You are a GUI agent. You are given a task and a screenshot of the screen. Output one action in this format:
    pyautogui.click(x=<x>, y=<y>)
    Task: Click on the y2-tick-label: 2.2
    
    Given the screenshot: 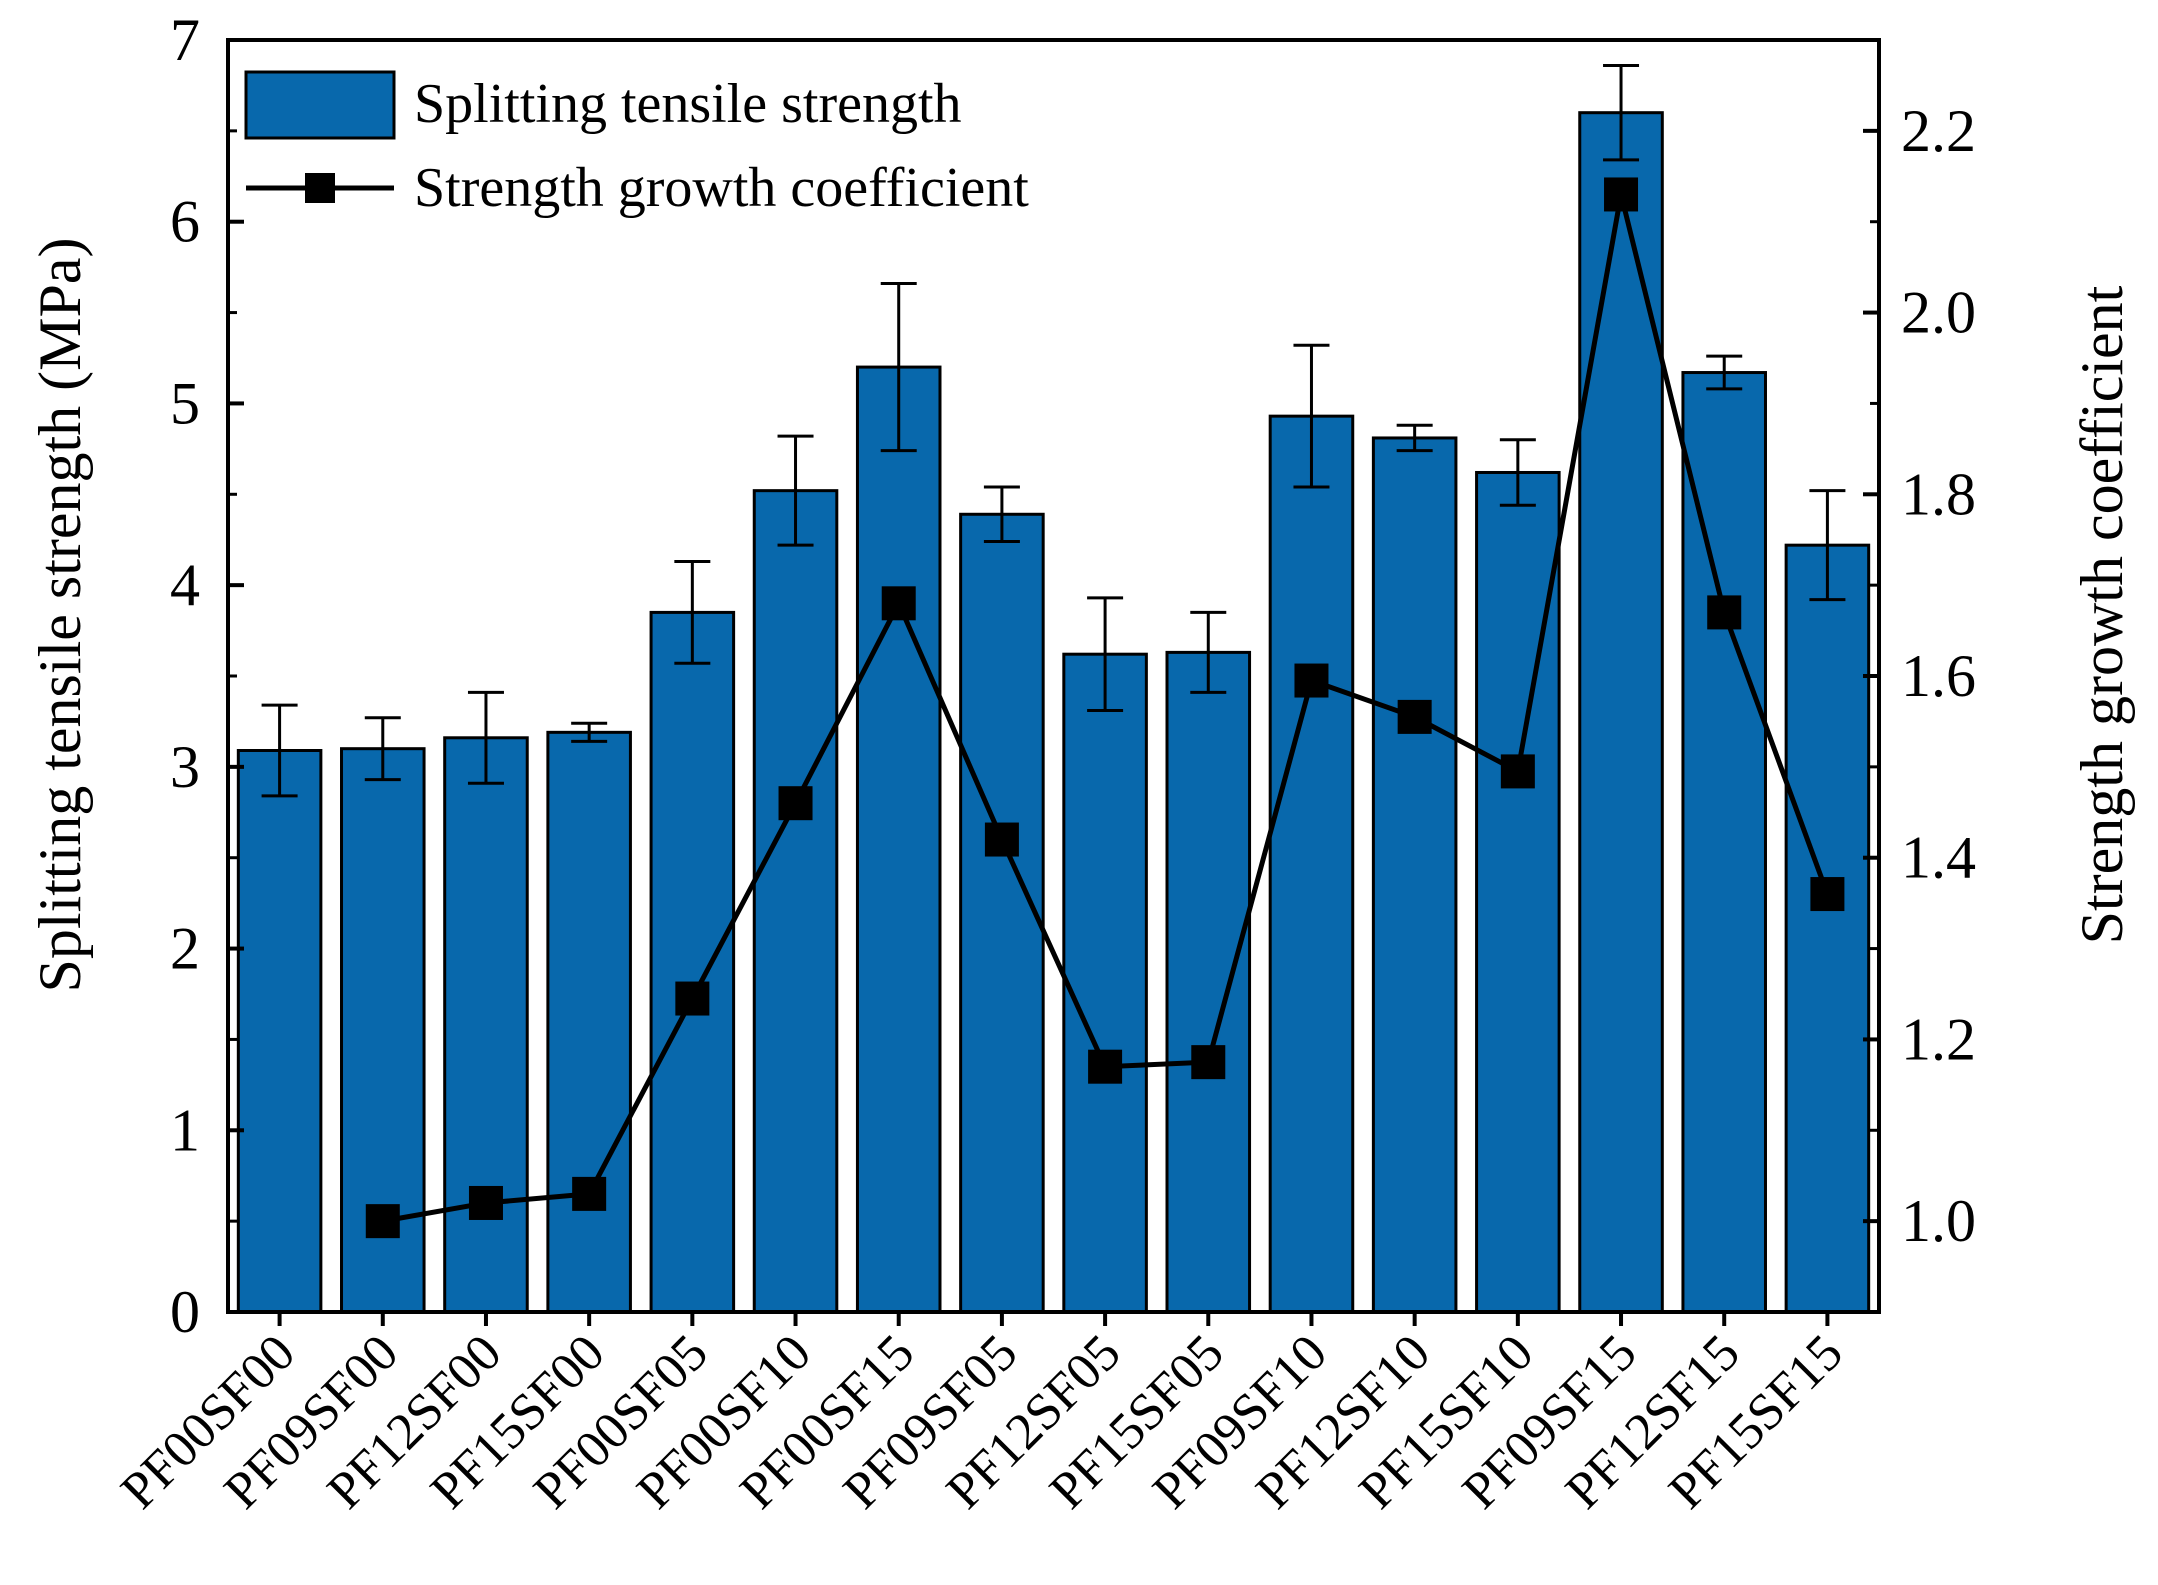 What is the action you would take?
    pyautogui.click(x=1938, y=131)
    